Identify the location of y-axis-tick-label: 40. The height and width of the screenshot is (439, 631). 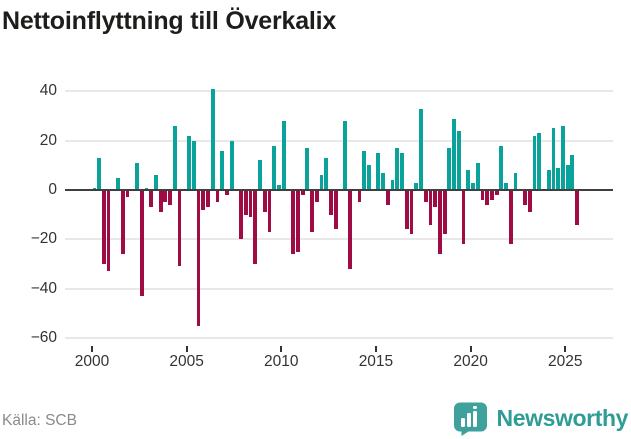
(48, 91).